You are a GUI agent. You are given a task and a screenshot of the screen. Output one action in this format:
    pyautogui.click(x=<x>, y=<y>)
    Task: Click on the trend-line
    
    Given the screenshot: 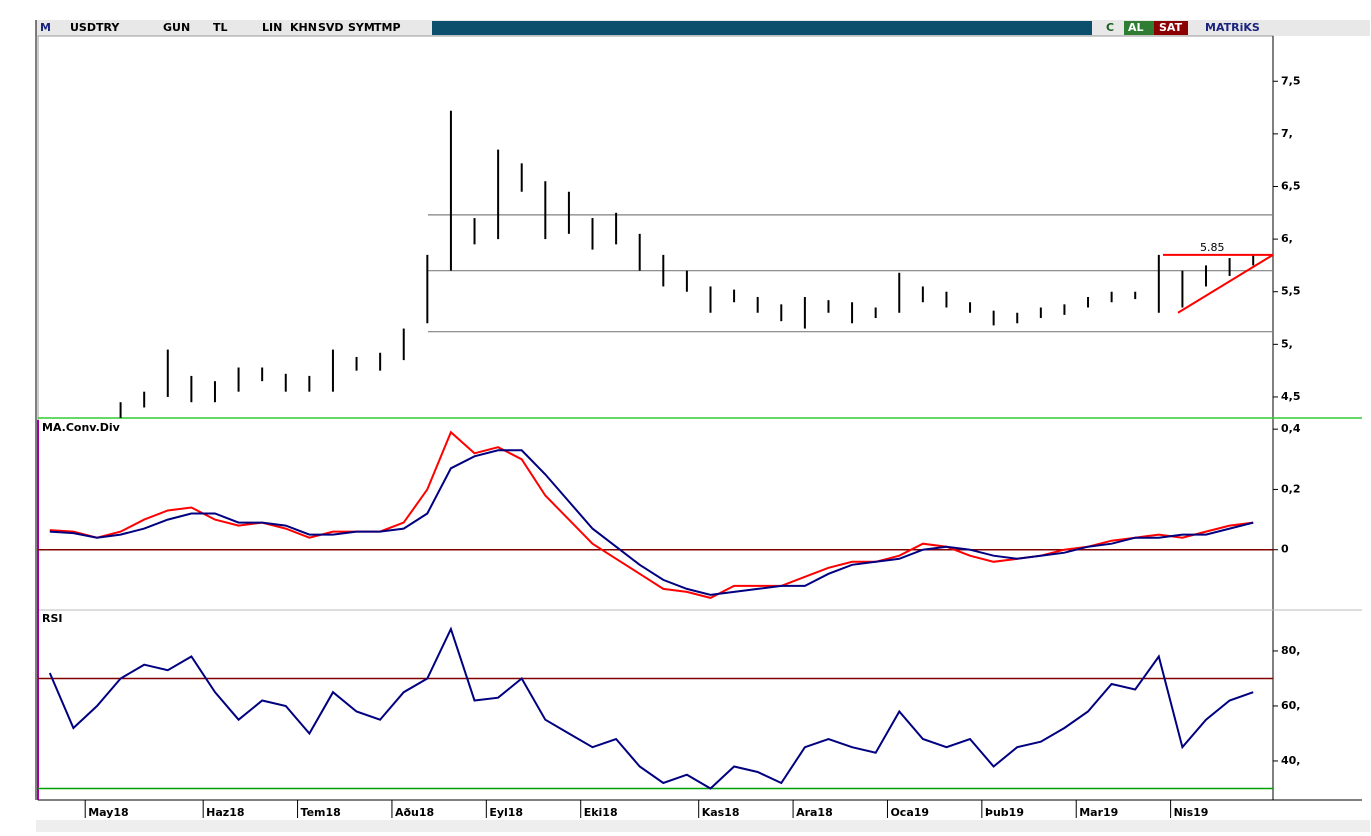 What is the action you would take?
    pyautogui.click(x=1225, y=284)
    